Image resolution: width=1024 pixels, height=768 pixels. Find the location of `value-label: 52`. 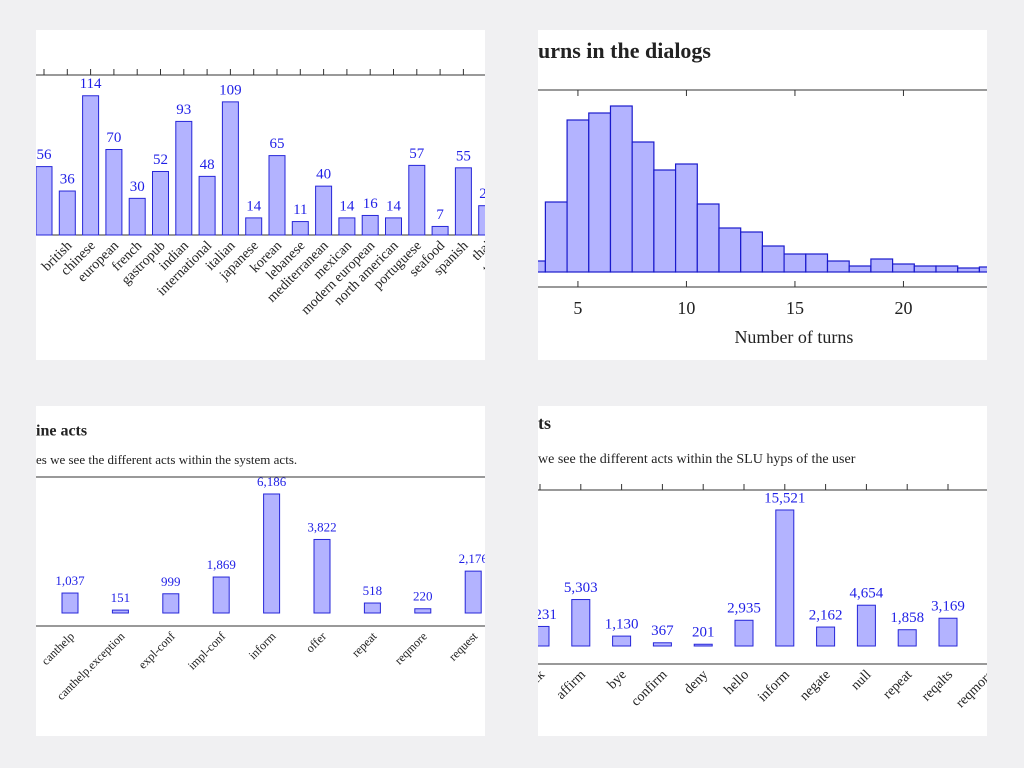

value-label: 52 is located at coordinates (160, 160).